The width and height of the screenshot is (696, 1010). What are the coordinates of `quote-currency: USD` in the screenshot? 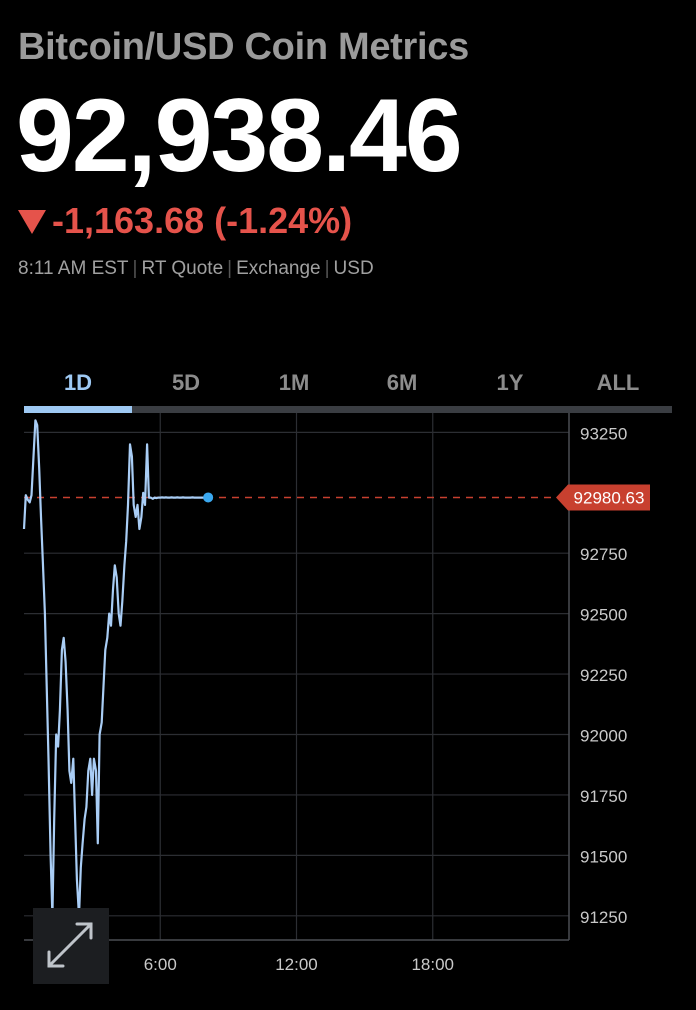 It's located at (353, 268).